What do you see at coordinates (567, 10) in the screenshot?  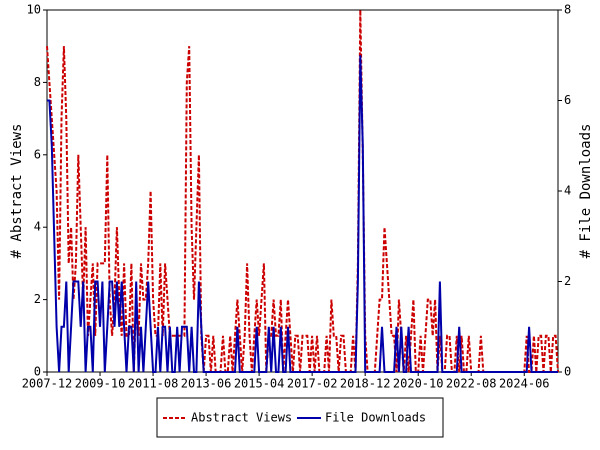 I see `y2-tick-label: 8` at bounding box center [567, 10].